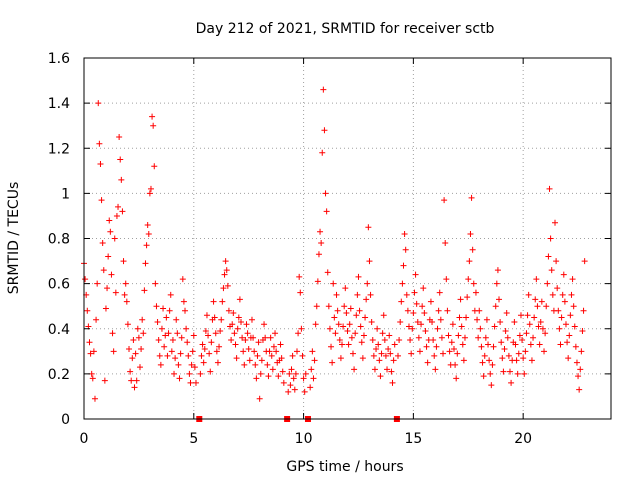  I want to click on y-tick-label: 1.6, so click(59, 59).